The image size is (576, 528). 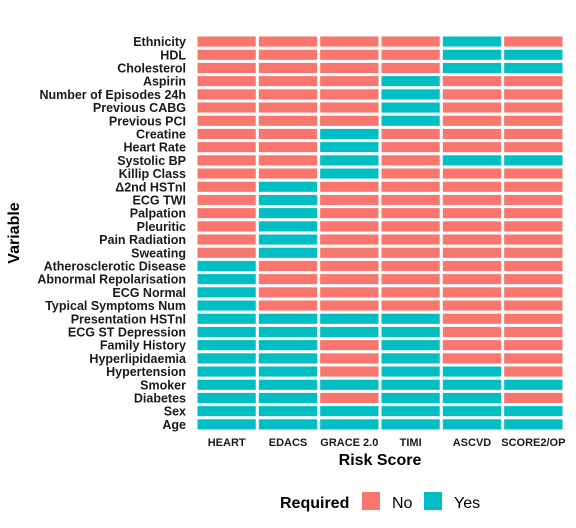 What do you see at coordinates (402, 503) in the screenshot?
I see `legend-label-no: No` at bounding box center [402, 503].